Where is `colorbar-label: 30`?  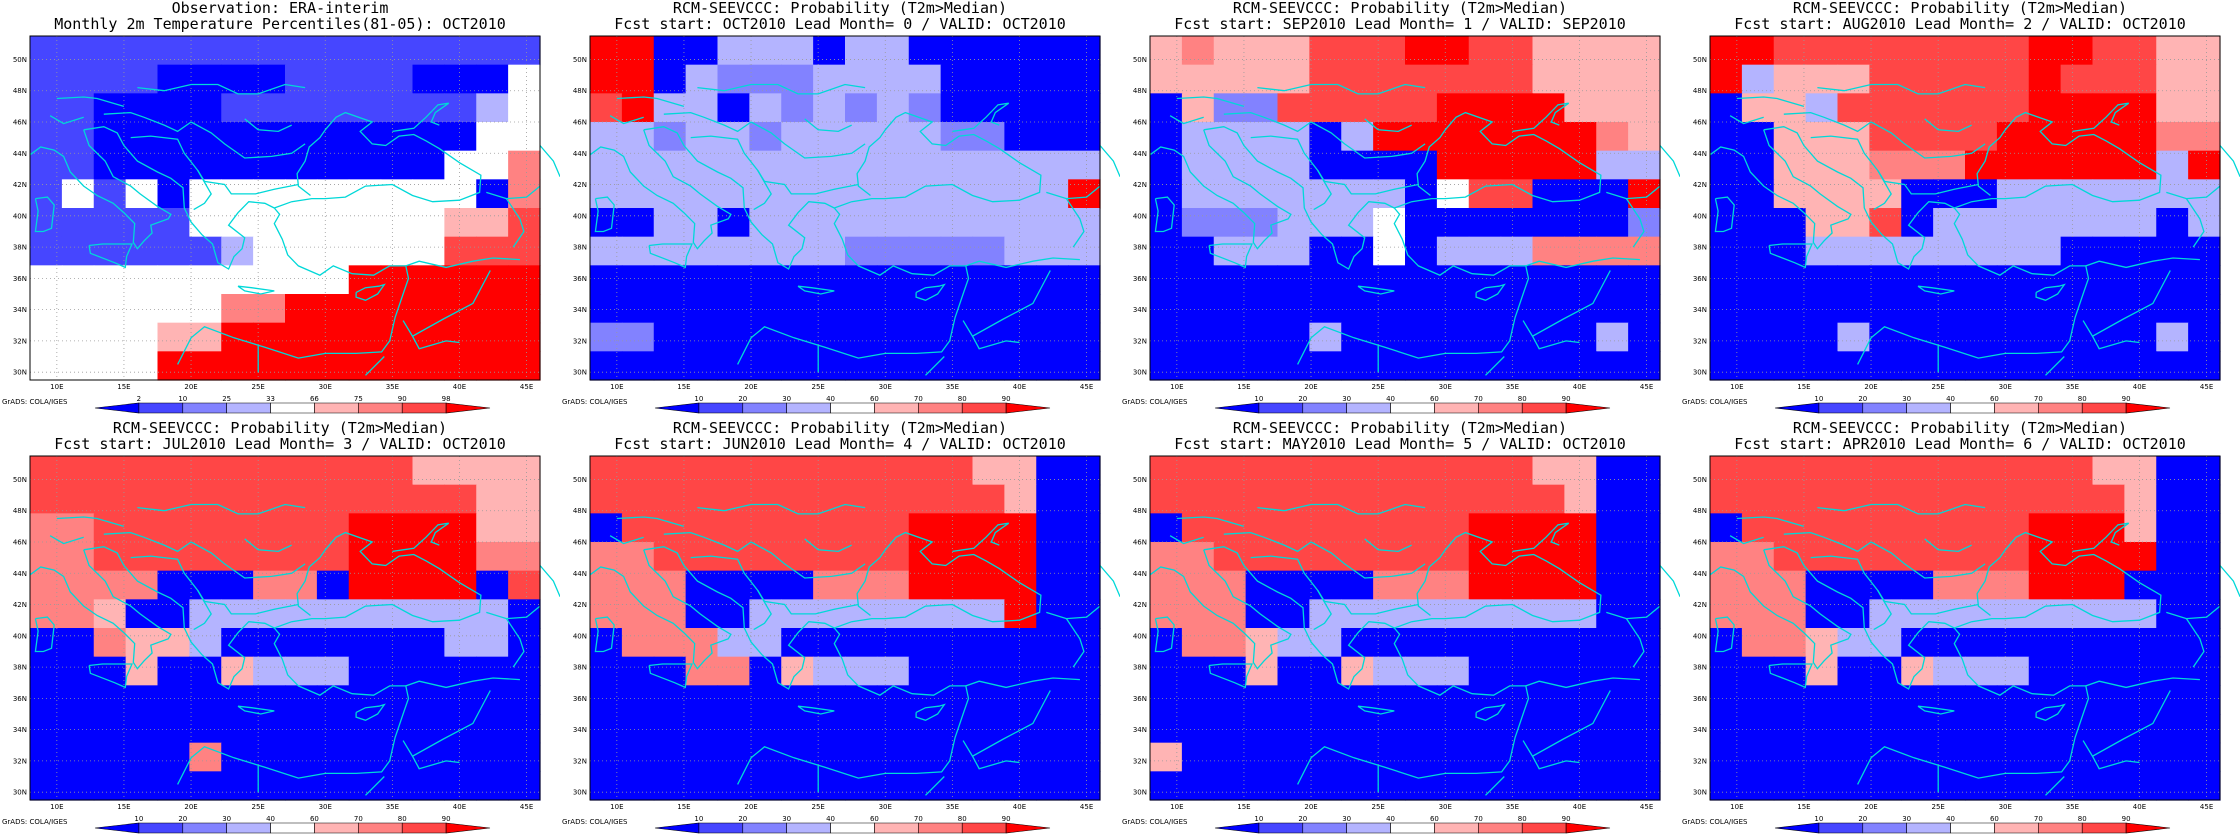 colorbar-label: 30 is located at coordinates (786, 399).